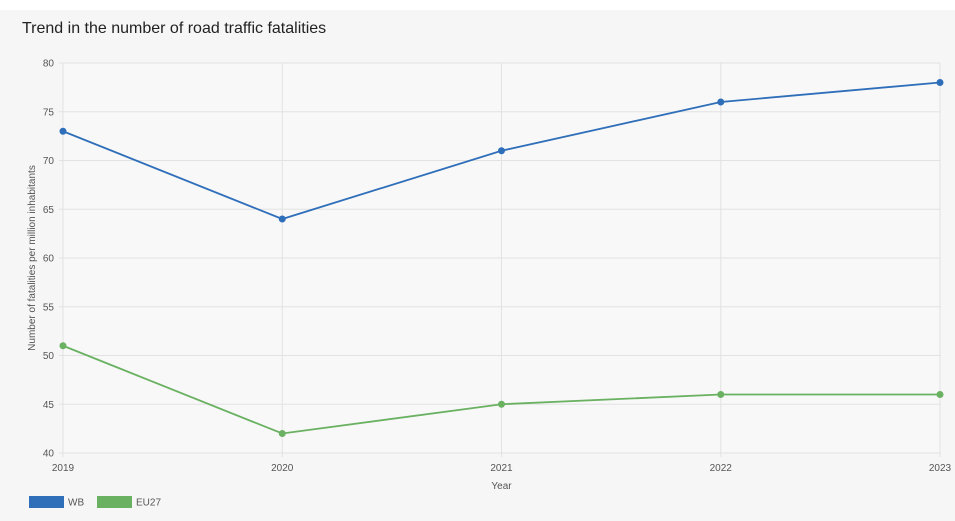 This screenshot has height=521, width=955. Describe the element at coordinates (114, 502) in the screenshot. I see `legend-swatch-eu27` at that location.